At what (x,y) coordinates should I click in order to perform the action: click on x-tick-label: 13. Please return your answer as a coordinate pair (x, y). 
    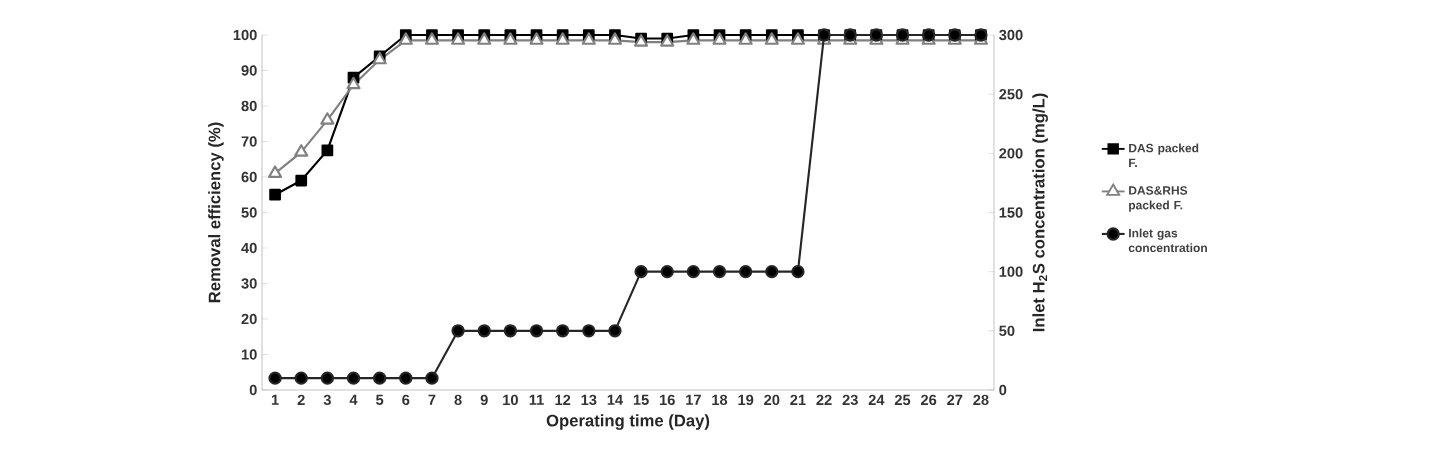
    Looking at the image, I should click on (589, 400).